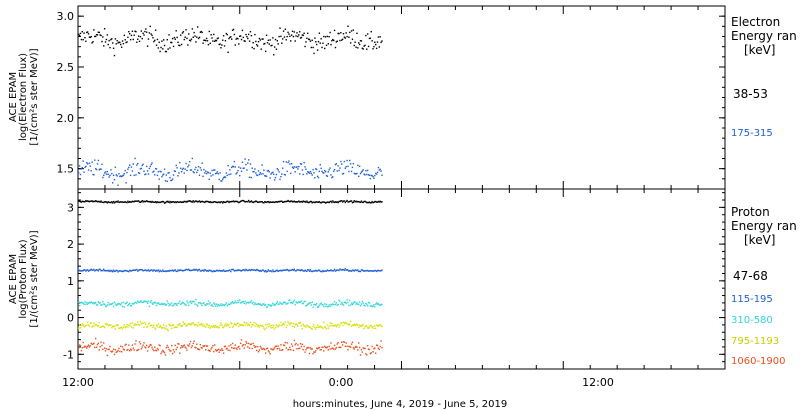 The image size is (800, 410). I want to click on y-tick-label: 3.0, so click(66, 16).